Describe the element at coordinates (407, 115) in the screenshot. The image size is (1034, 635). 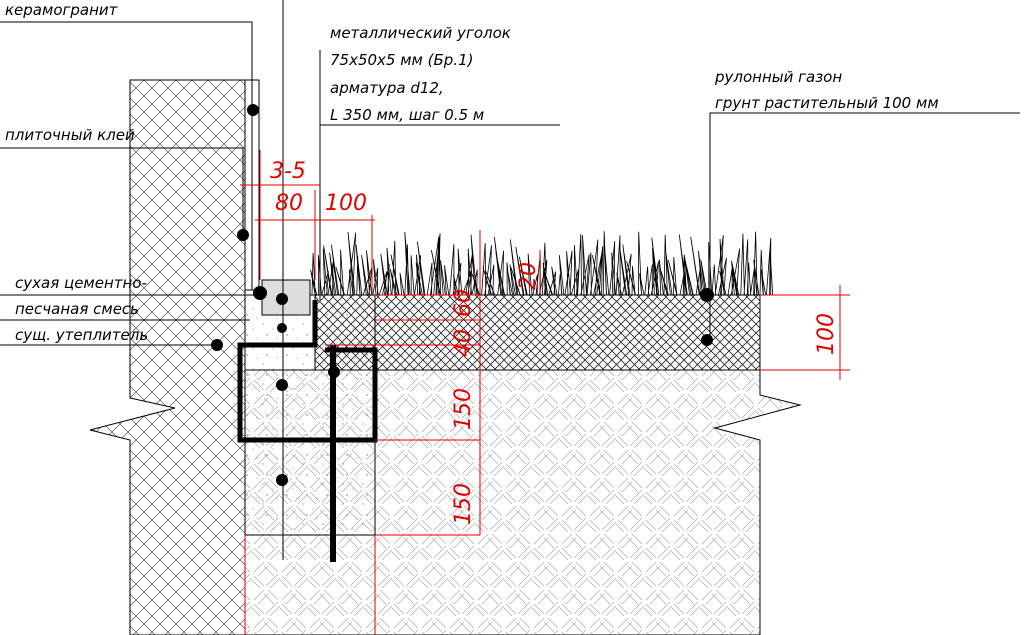
I see `label: L 350 мм, шаг 0.5 м` at that location.